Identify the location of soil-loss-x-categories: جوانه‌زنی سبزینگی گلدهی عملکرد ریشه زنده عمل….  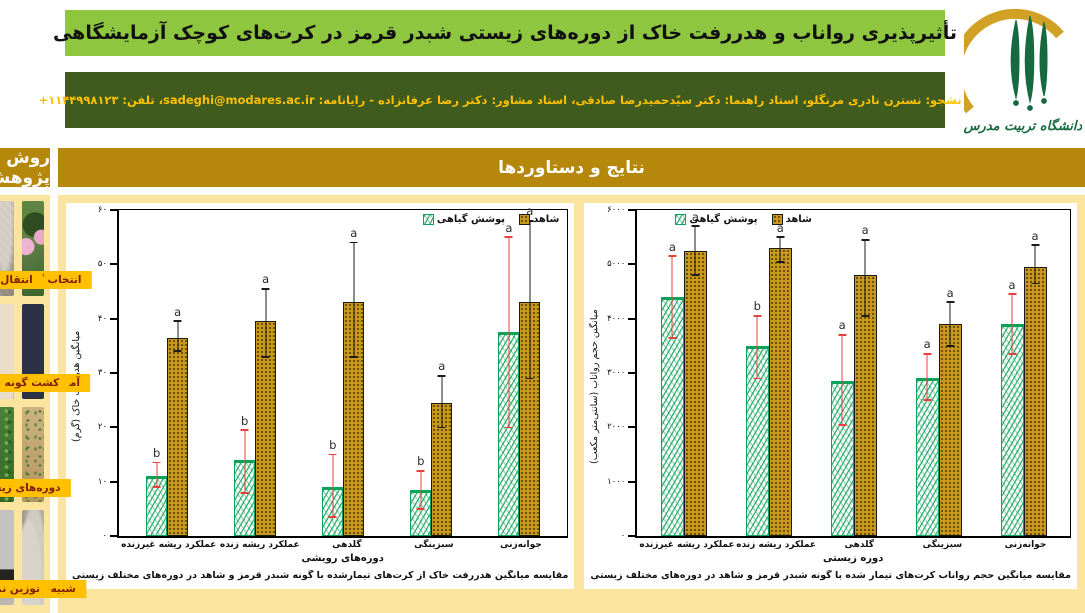
(342, 544).